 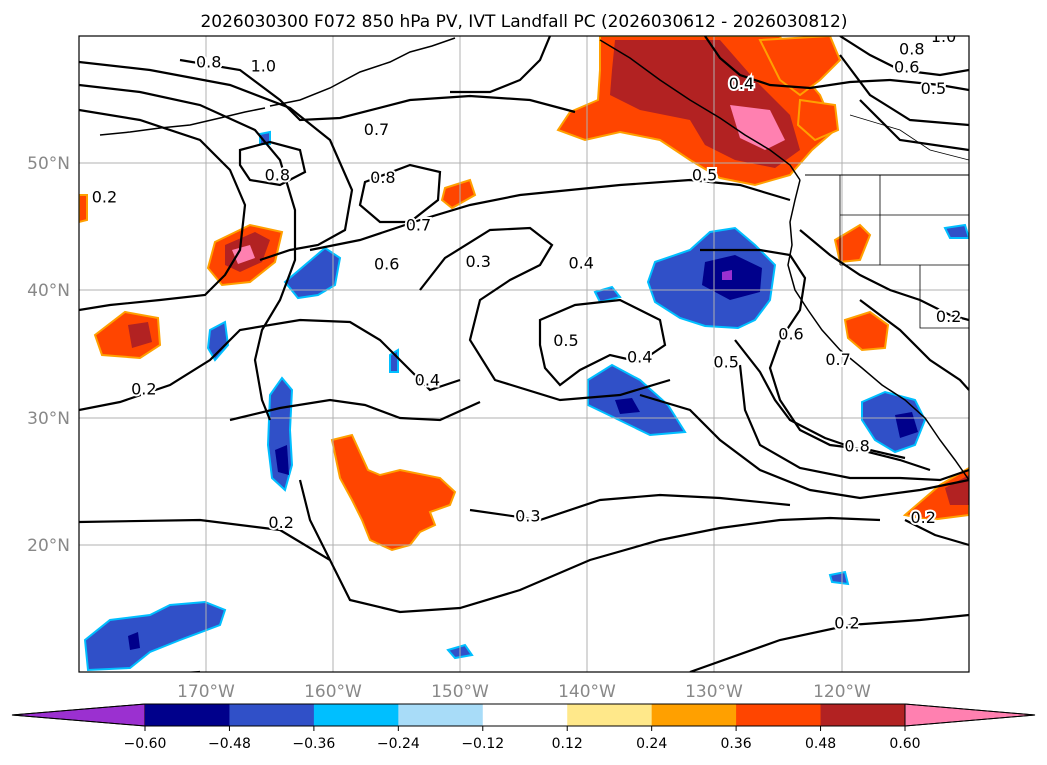 What do you see at coordinates (736, 744) in the screenshot?
I see `colorbar-tick-label: 0.36` at bounding box center [736, 744].